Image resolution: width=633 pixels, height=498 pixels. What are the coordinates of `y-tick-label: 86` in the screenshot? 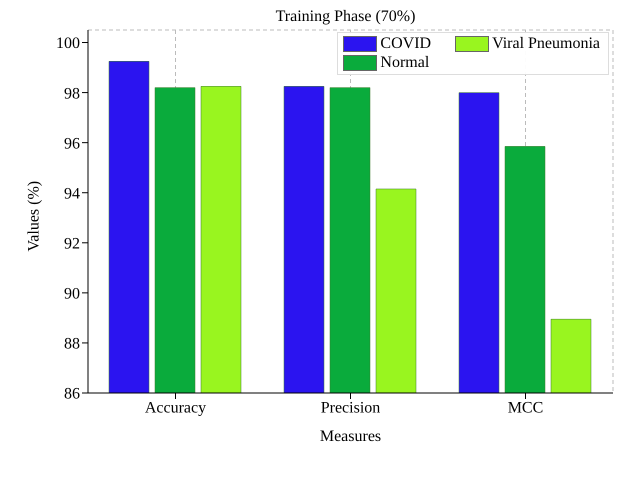 It's located at (72, 394).